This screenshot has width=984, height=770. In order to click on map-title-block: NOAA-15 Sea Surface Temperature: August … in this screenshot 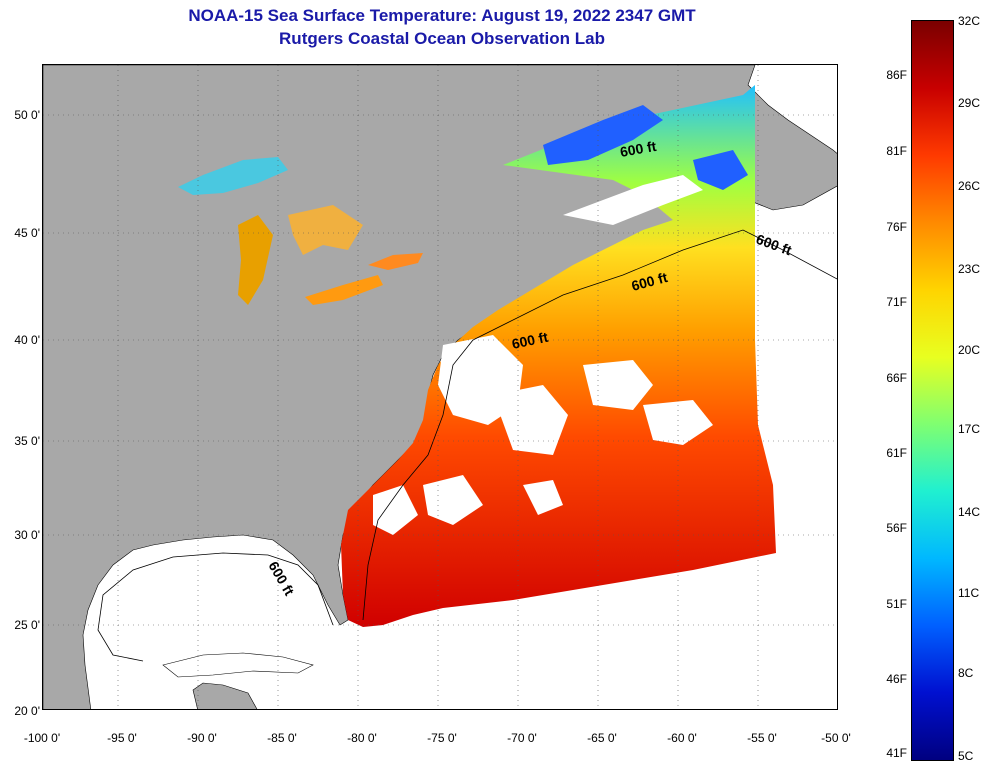, I will do `click(442, 27)`.